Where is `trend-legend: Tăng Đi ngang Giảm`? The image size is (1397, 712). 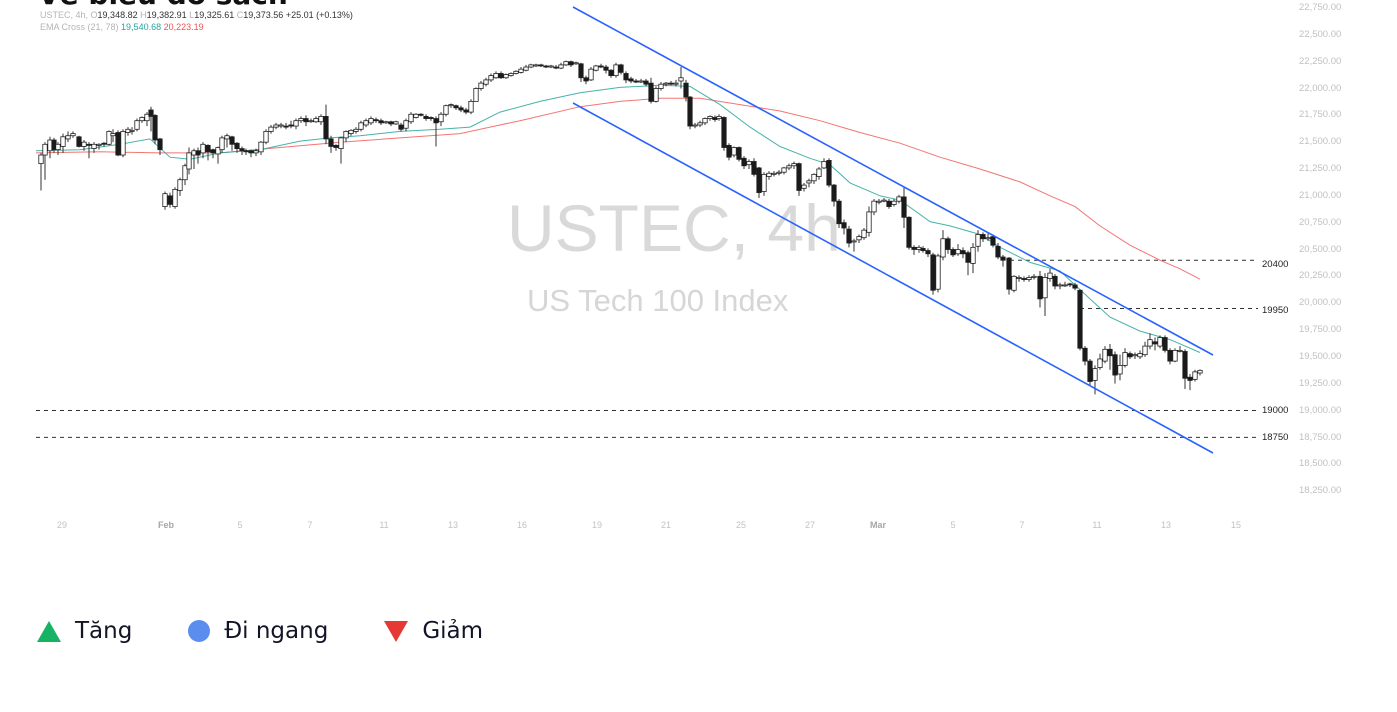
trend-legend: Tăng Đi ngang Giảm is located at coordinates (288, 631).